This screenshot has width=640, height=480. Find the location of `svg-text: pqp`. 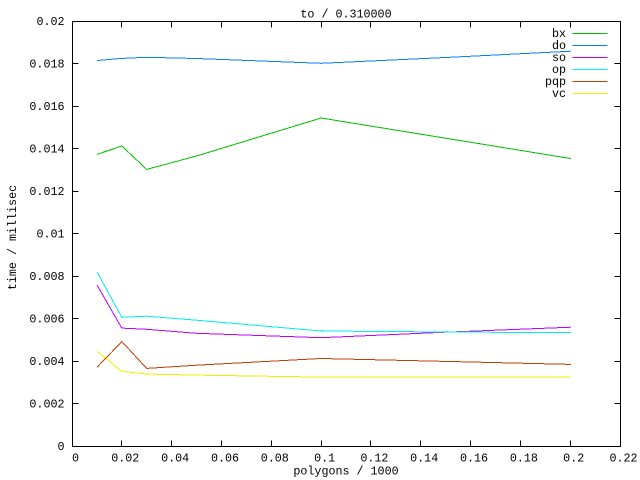

svg-text: pqp is located at coordinates (555, 82).